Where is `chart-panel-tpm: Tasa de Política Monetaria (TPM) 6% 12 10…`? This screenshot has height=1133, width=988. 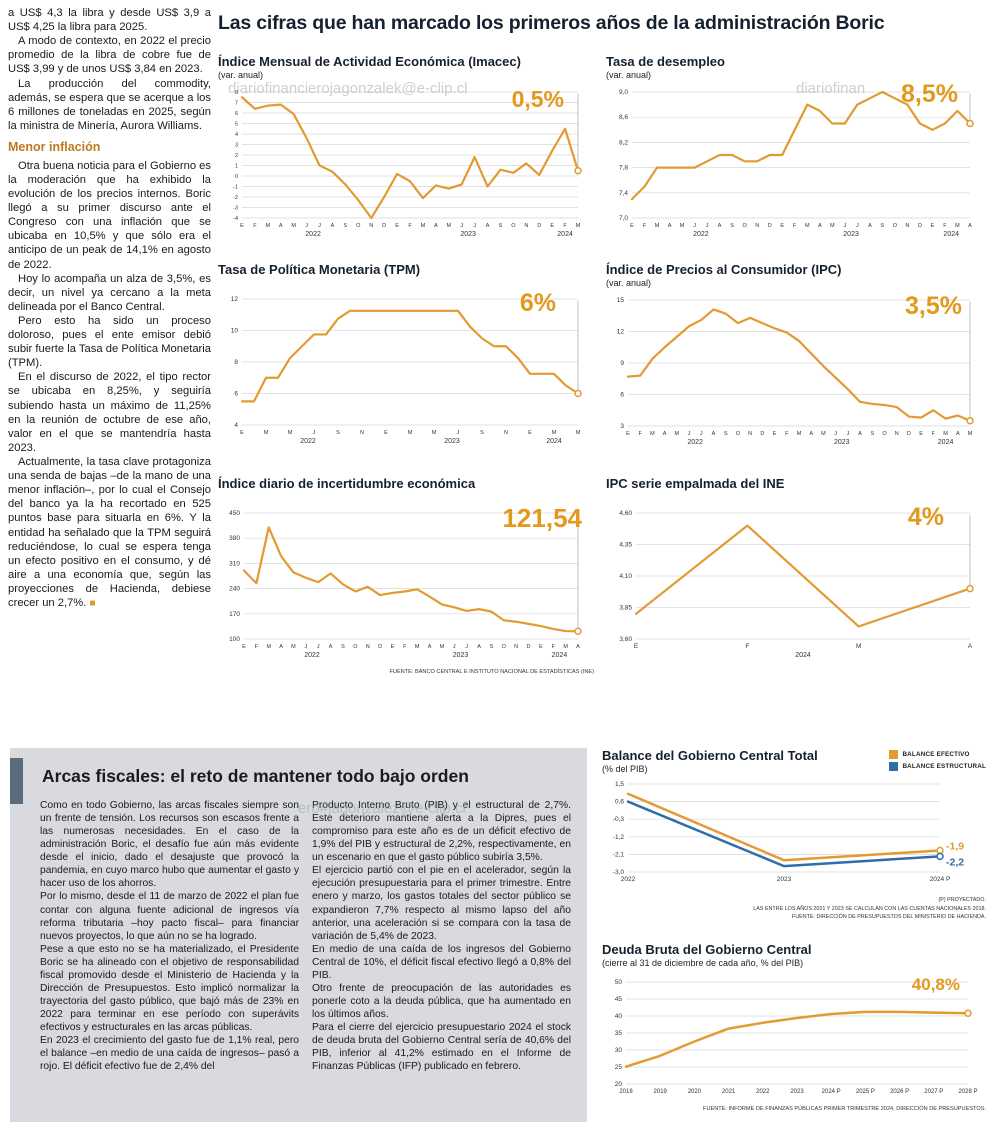
chart-panel-tpm: Tasa de Política Monetaria (TPM) 6% 12 10… is located at coordinates (406, 358).